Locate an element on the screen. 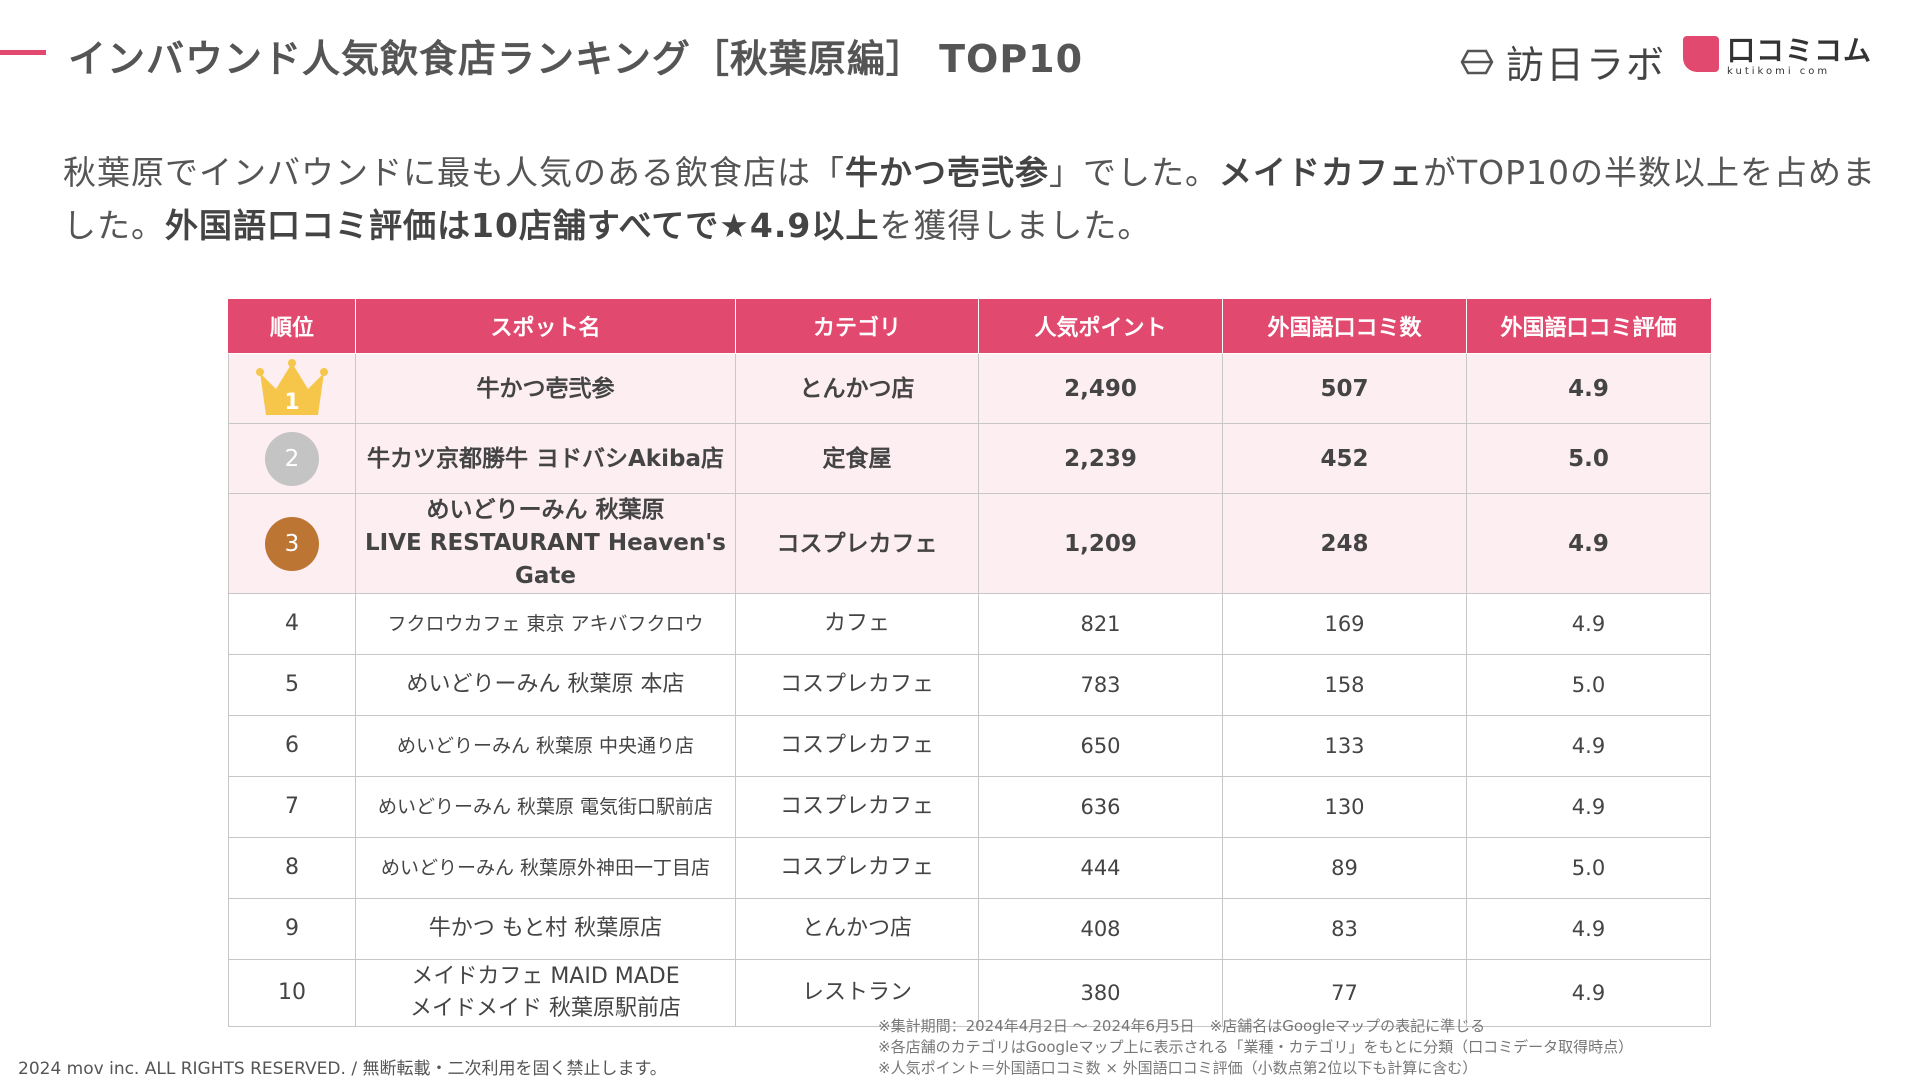  spot-name-line-1: メイドカフェ MAID MADE is located at coordinates (545, 976).